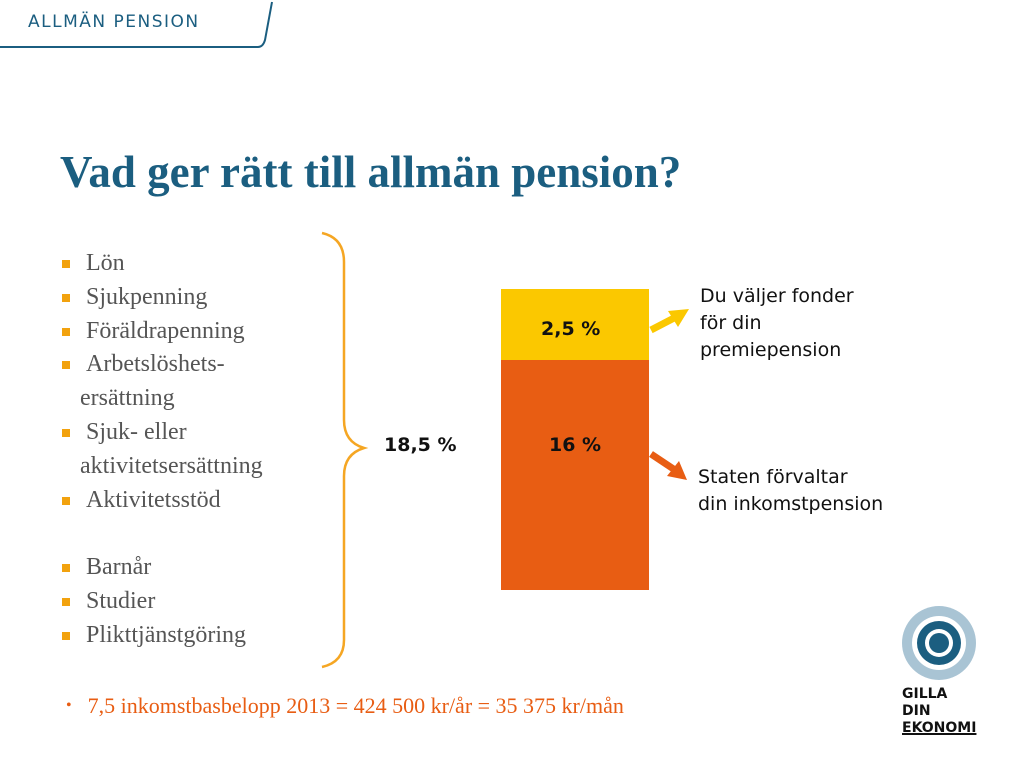 This screenshot has width=1024, height=768. Describe the element at coordinates (161, 382) in the screenshot. I see `list-item: Arbetslöshets-ersättning` at that location.